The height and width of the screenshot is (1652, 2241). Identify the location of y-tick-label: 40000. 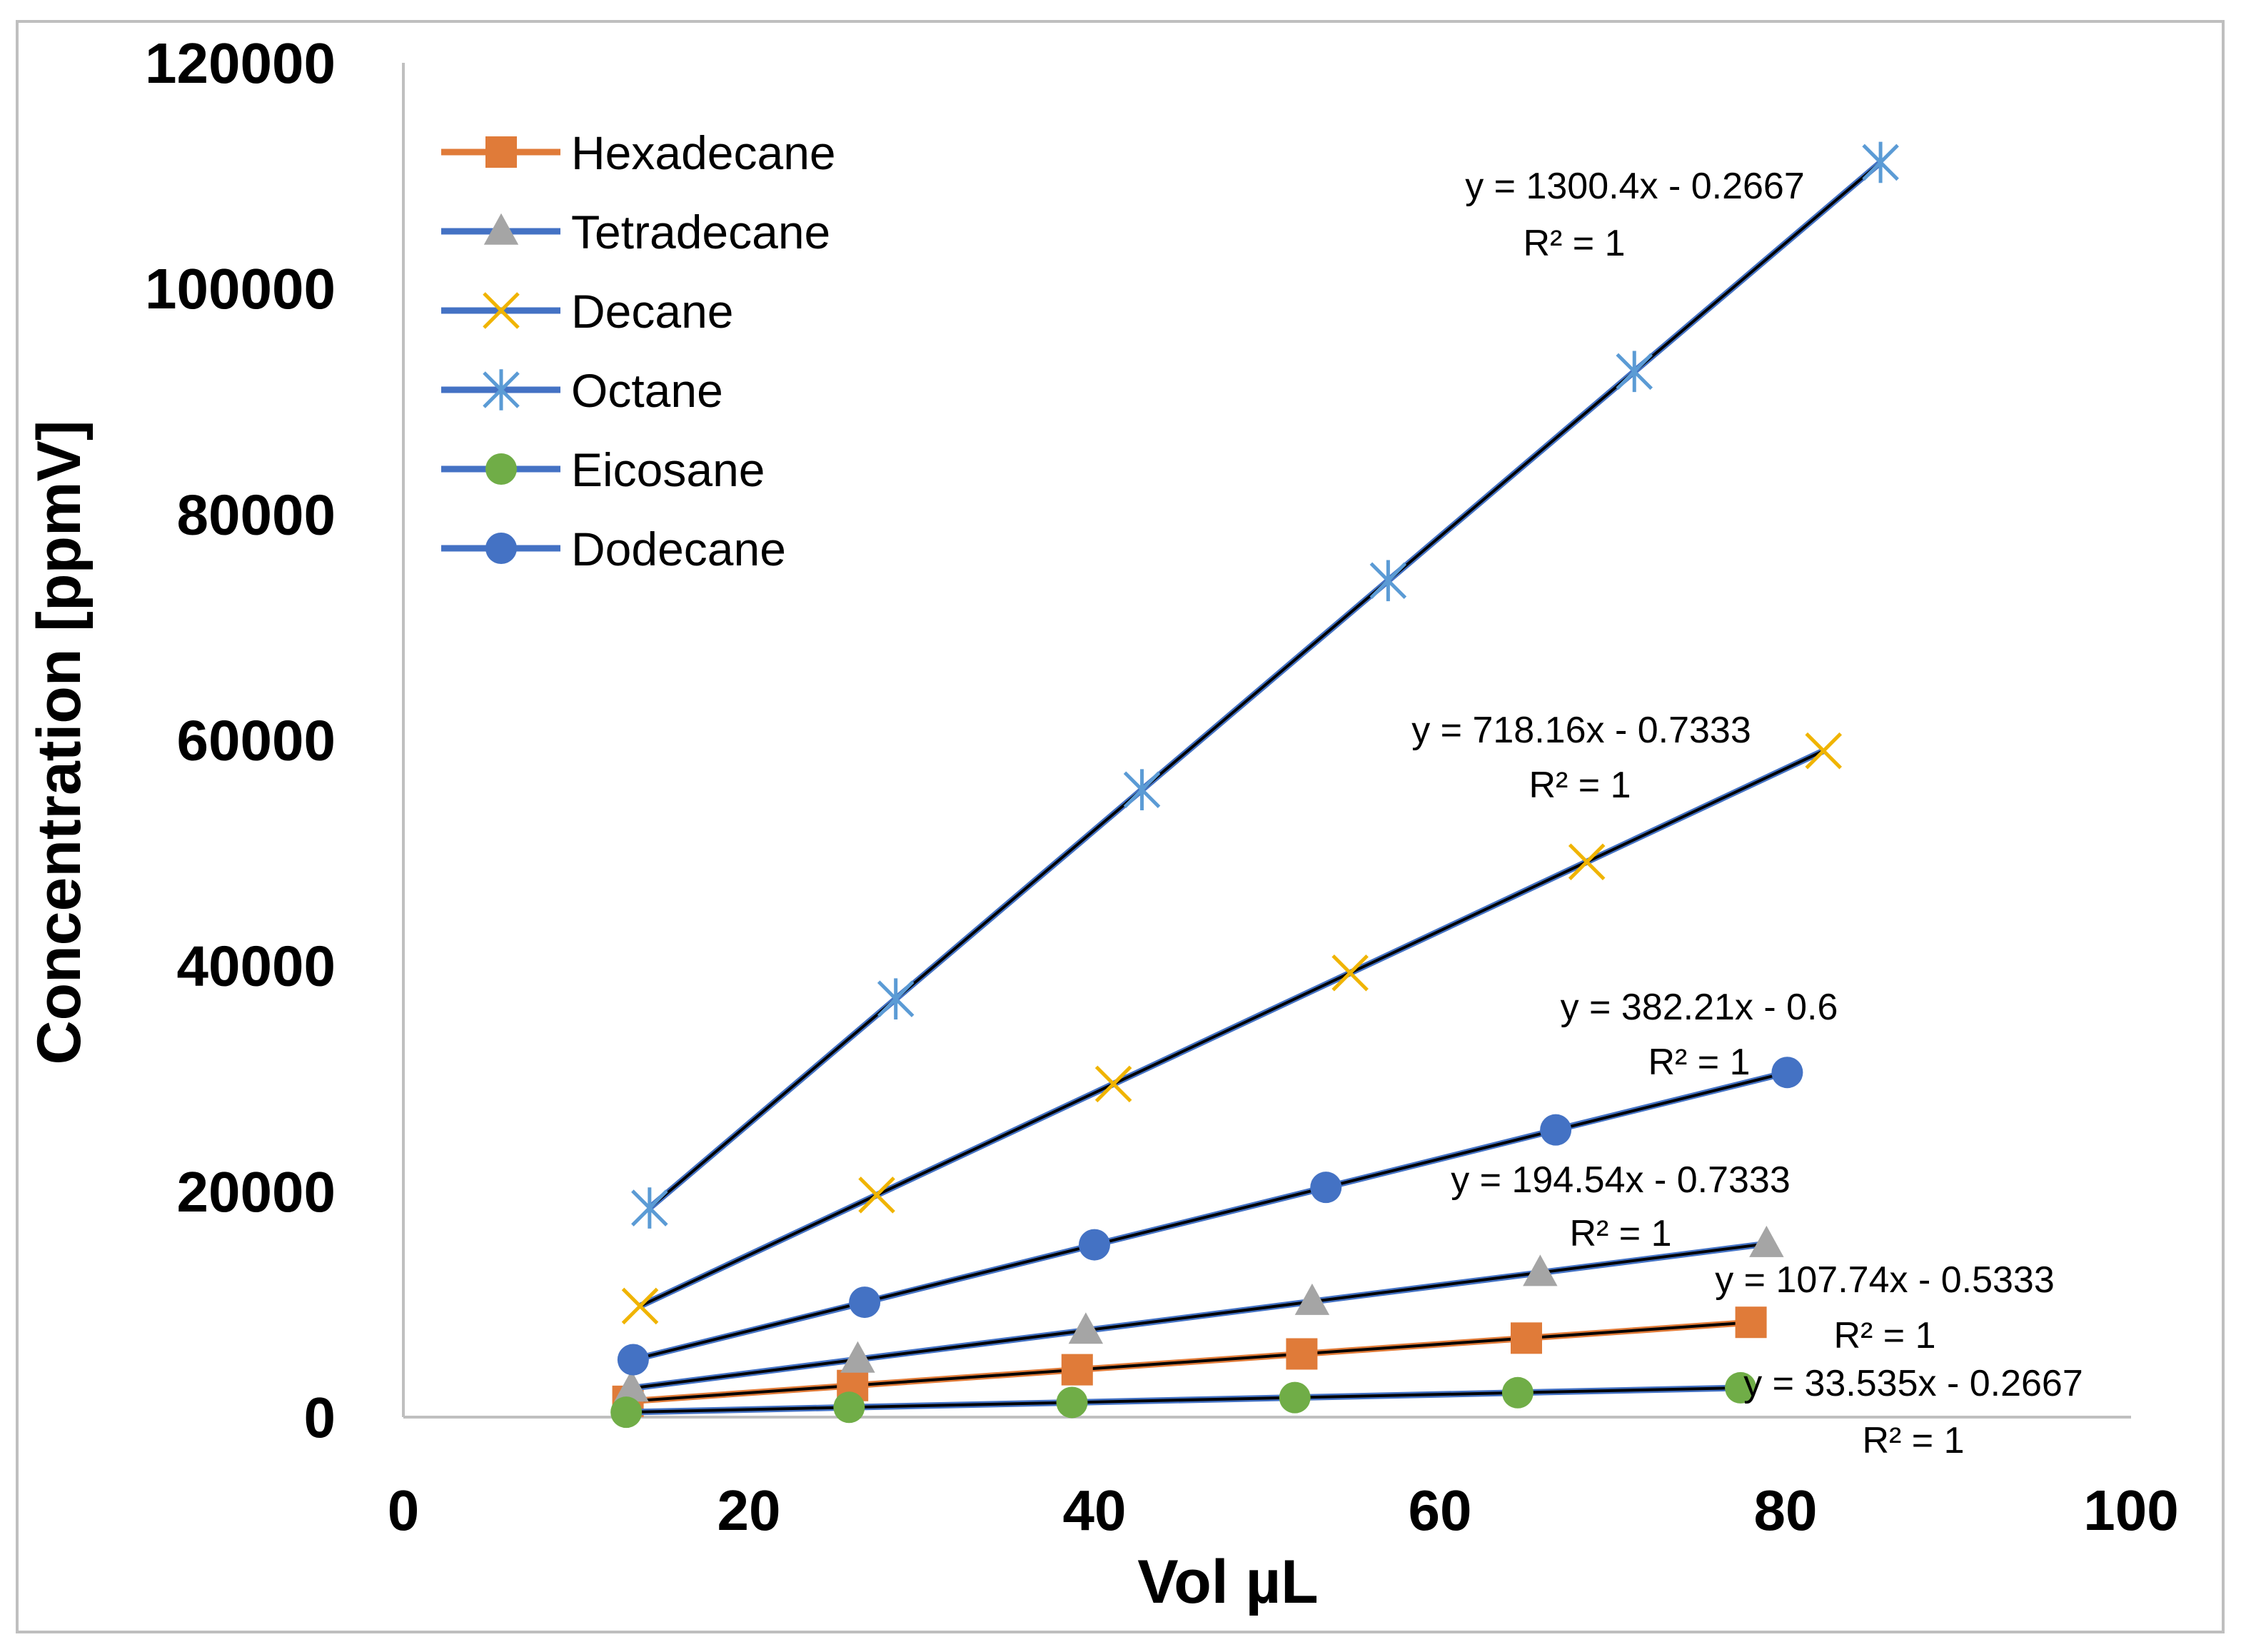
(256, 966).